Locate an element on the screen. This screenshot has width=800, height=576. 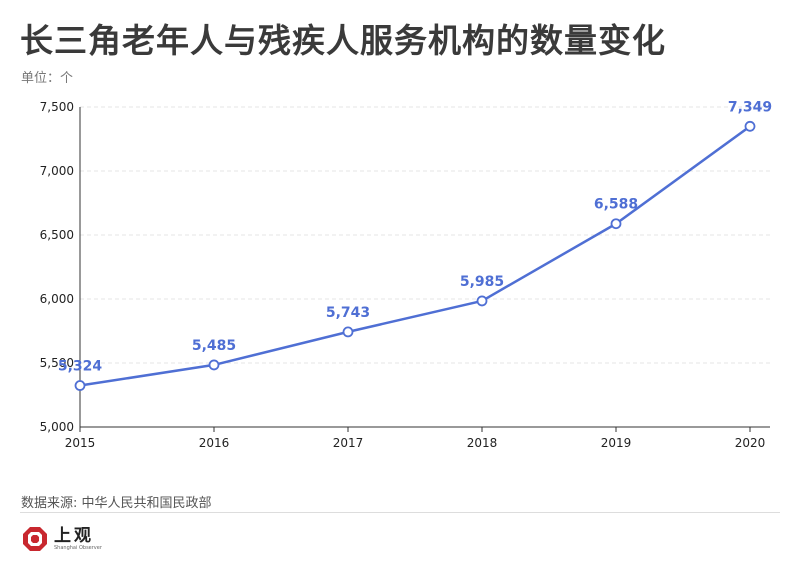
source-note: 数据来源: 中华人民共和国民政部 is located at coordinates (116, 503).